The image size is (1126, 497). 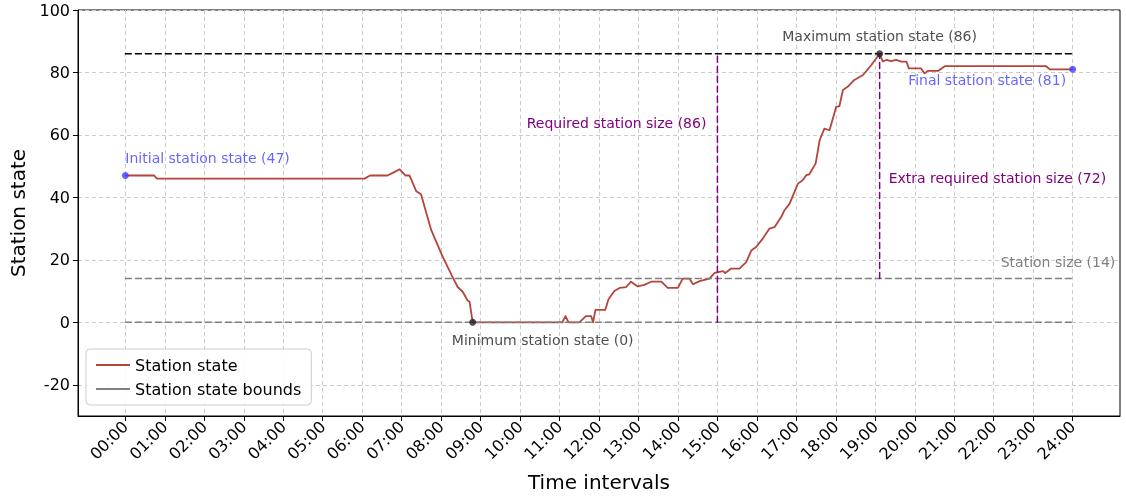 What do you see at coordinates (1058, 262) in the screenshot?
I see `annotation: Station size (14)` at bounding box center [1058, 262].